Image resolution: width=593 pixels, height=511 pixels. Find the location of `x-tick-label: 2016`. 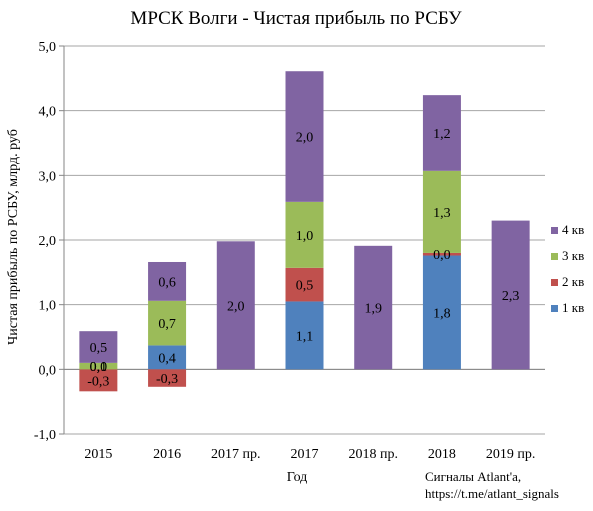

x-tick-label: 2016 is located at coordinates (167, 454).